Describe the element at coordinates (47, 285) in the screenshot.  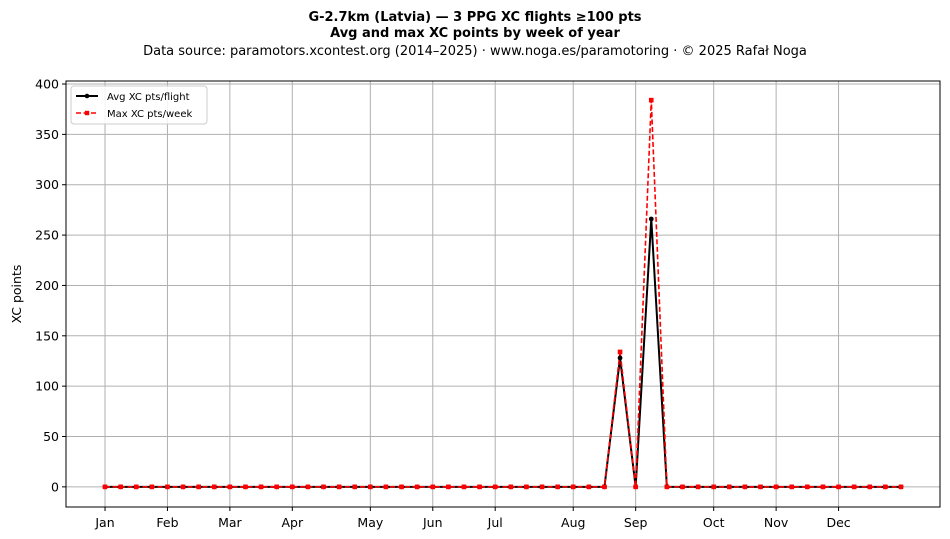
I see `y-tick-label: 200` at that location.